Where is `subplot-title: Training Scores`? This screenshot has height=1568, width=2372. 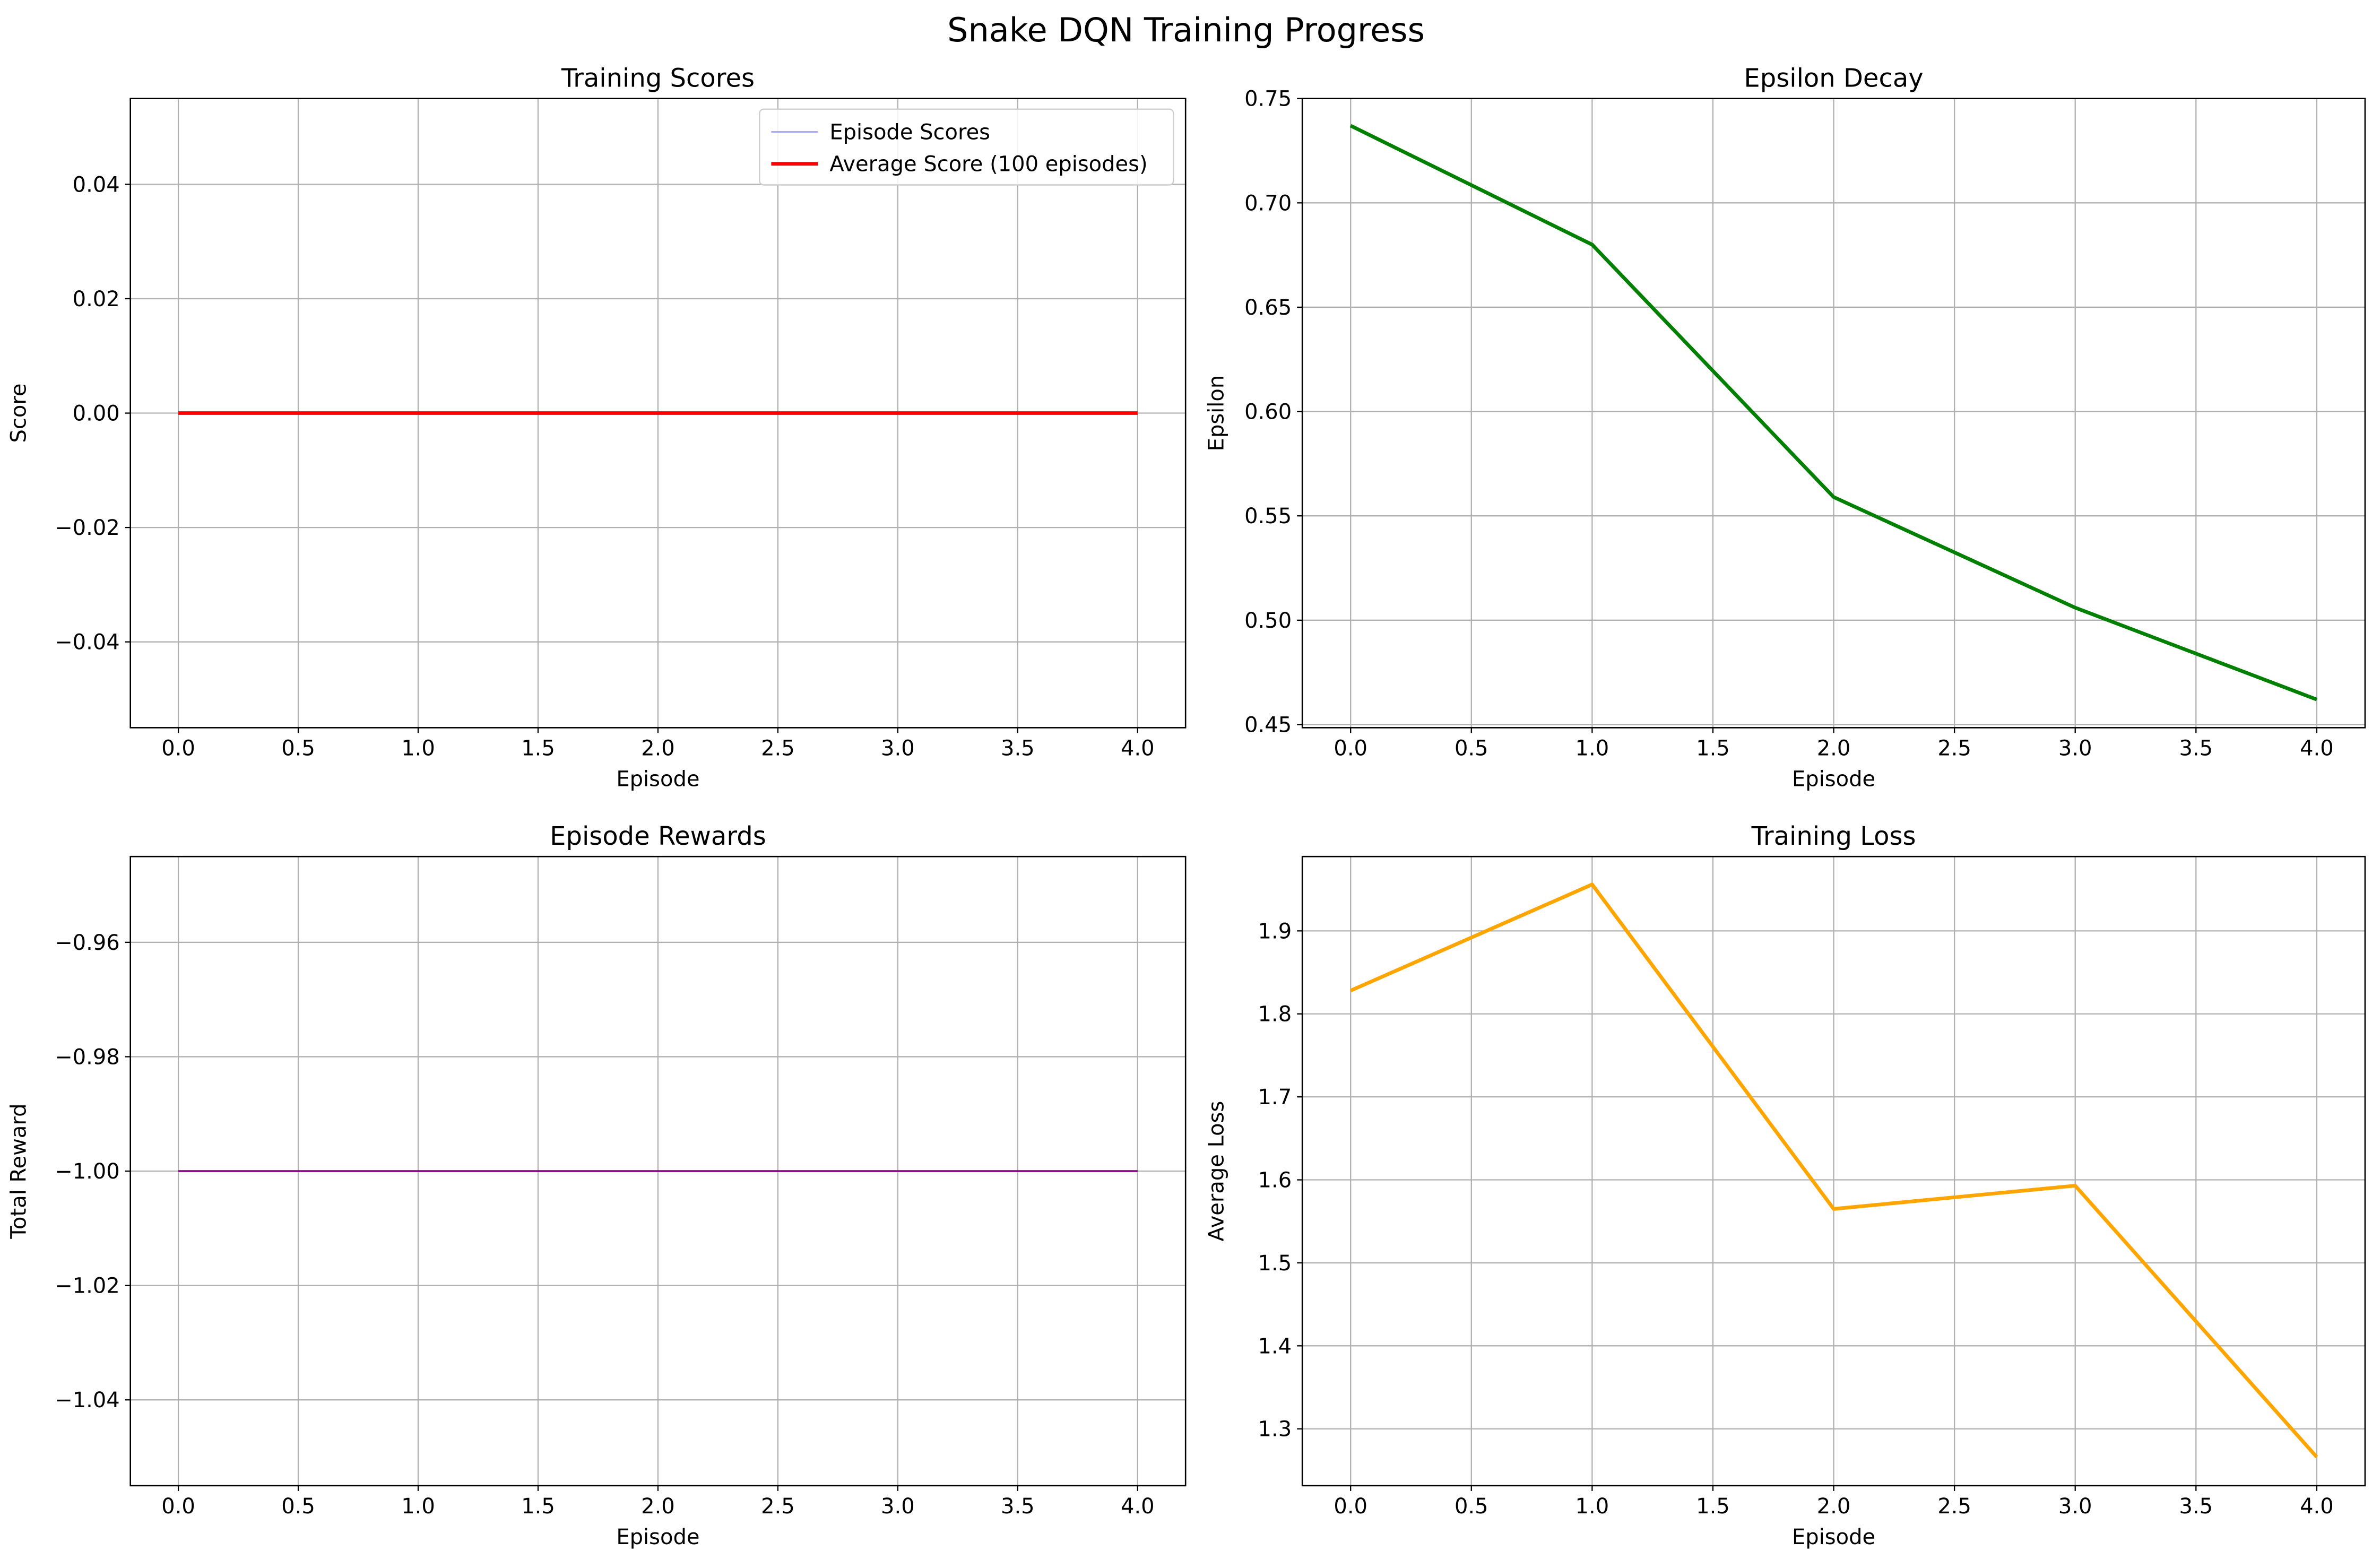
subplot-title: Training Scores is located at coordinates (658, 78).